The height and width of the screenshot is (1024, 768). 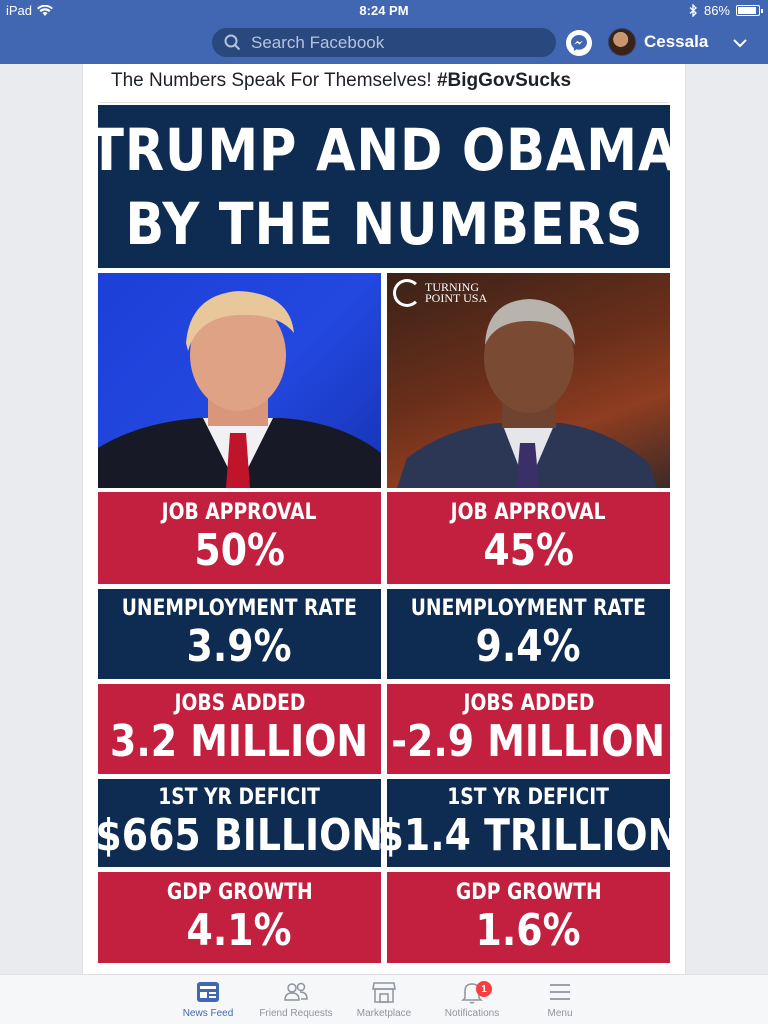 I want to click on trump-photo, so click(x=239, y=380).